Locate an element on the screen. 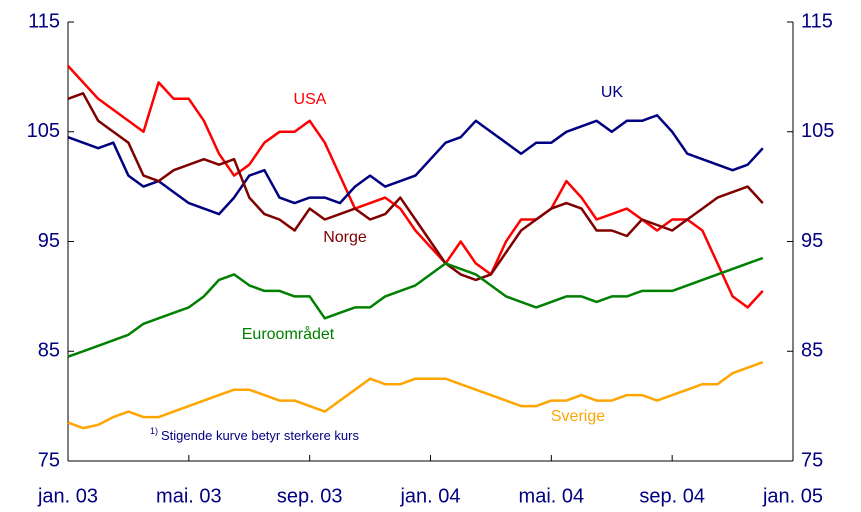  series-label: UK is located at coordinates (612, 92).